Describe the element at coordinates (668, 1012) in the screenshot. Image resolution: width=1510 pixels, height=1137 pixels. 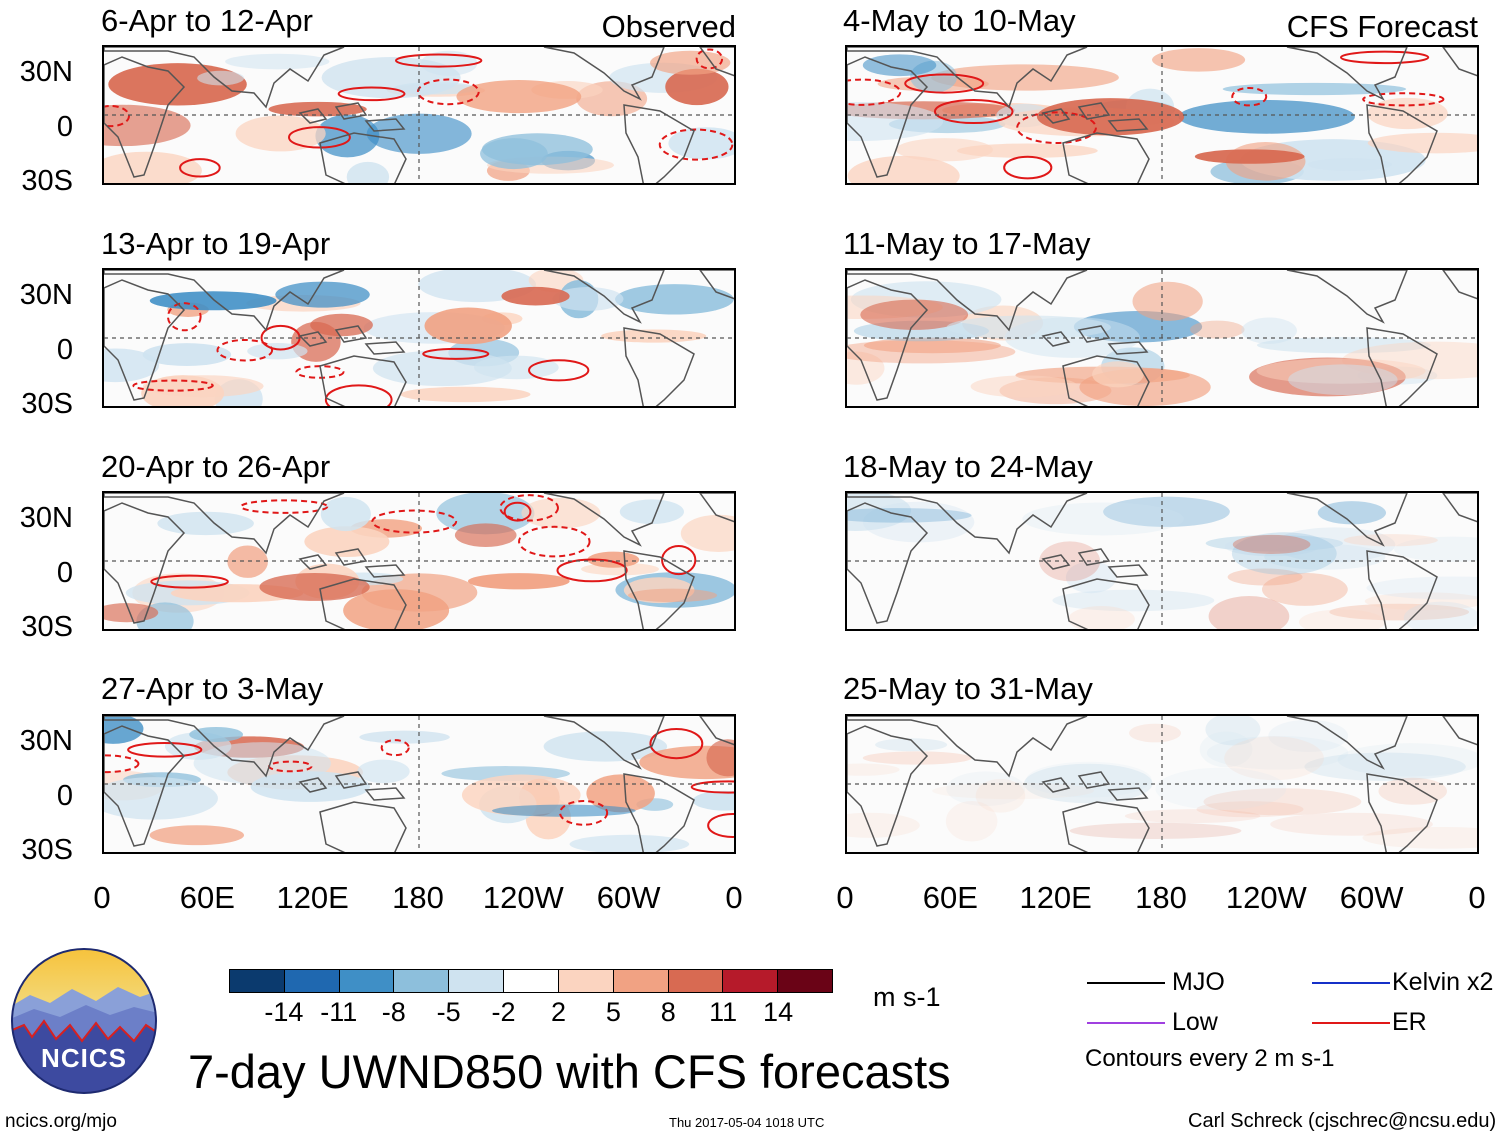
I see `colorbar-tick-label: 8` at that location.